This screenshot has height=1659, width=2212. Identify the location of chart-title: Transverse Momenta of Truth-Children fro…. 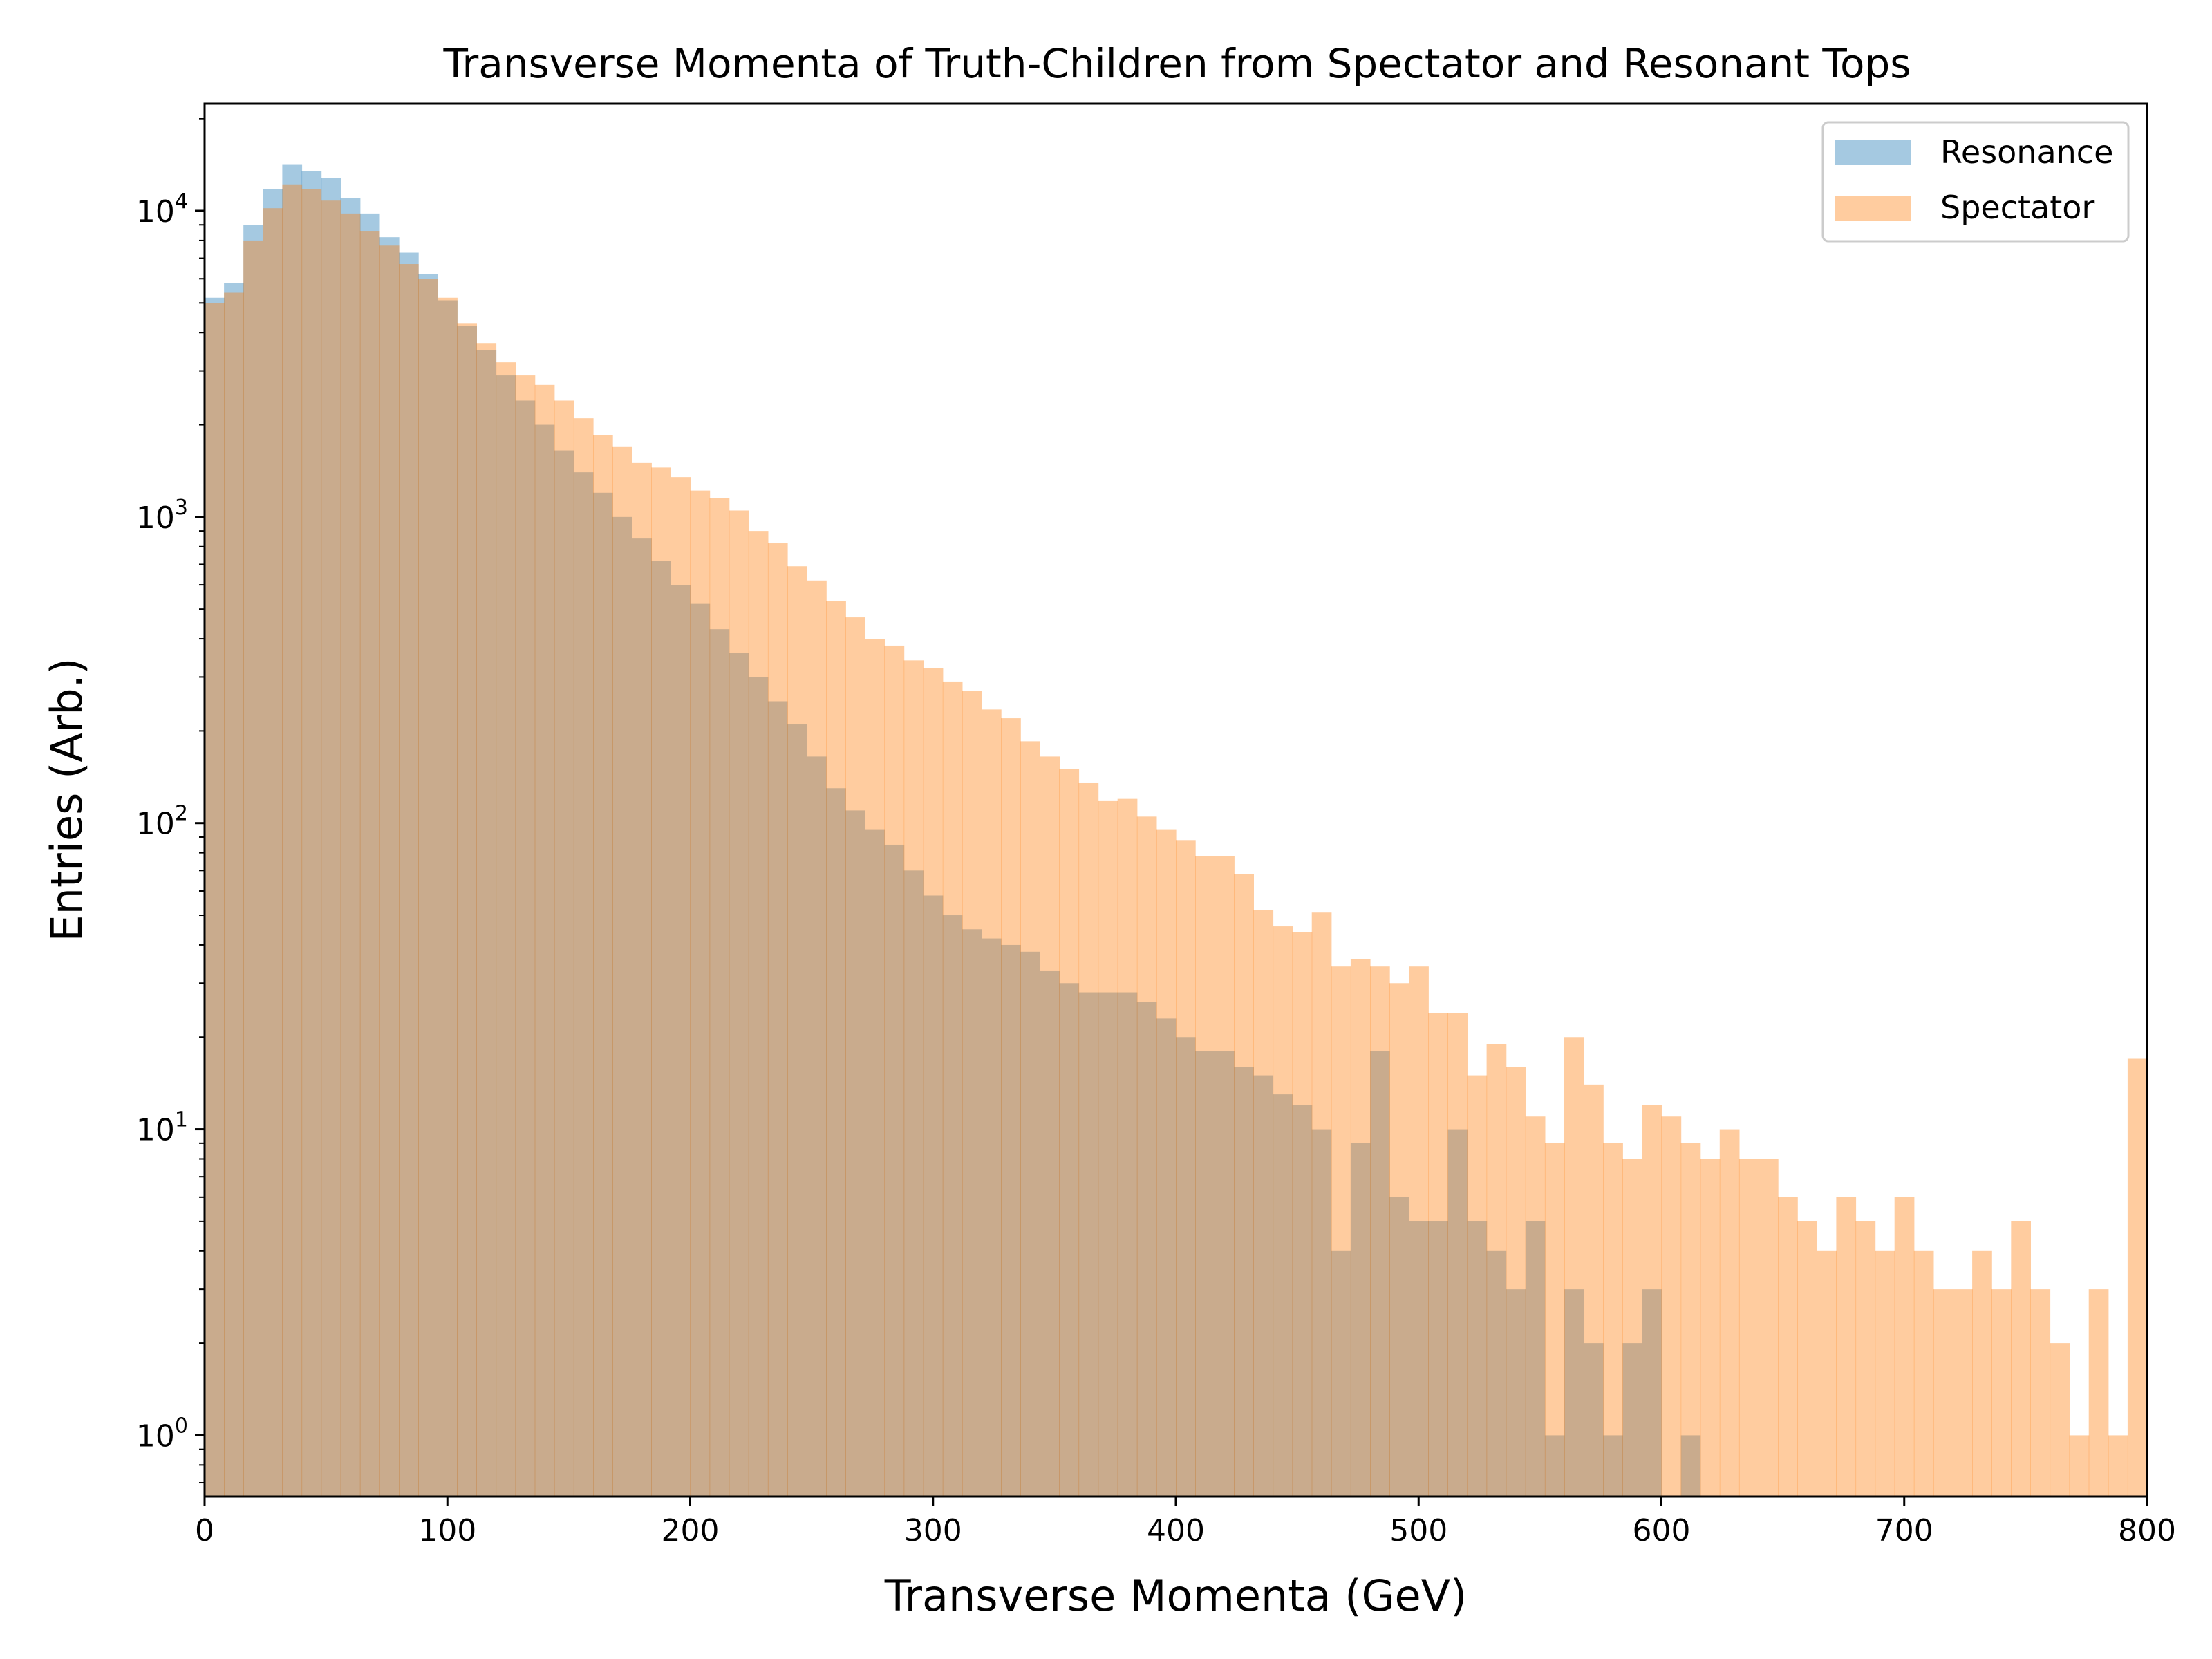
(1176, 63).